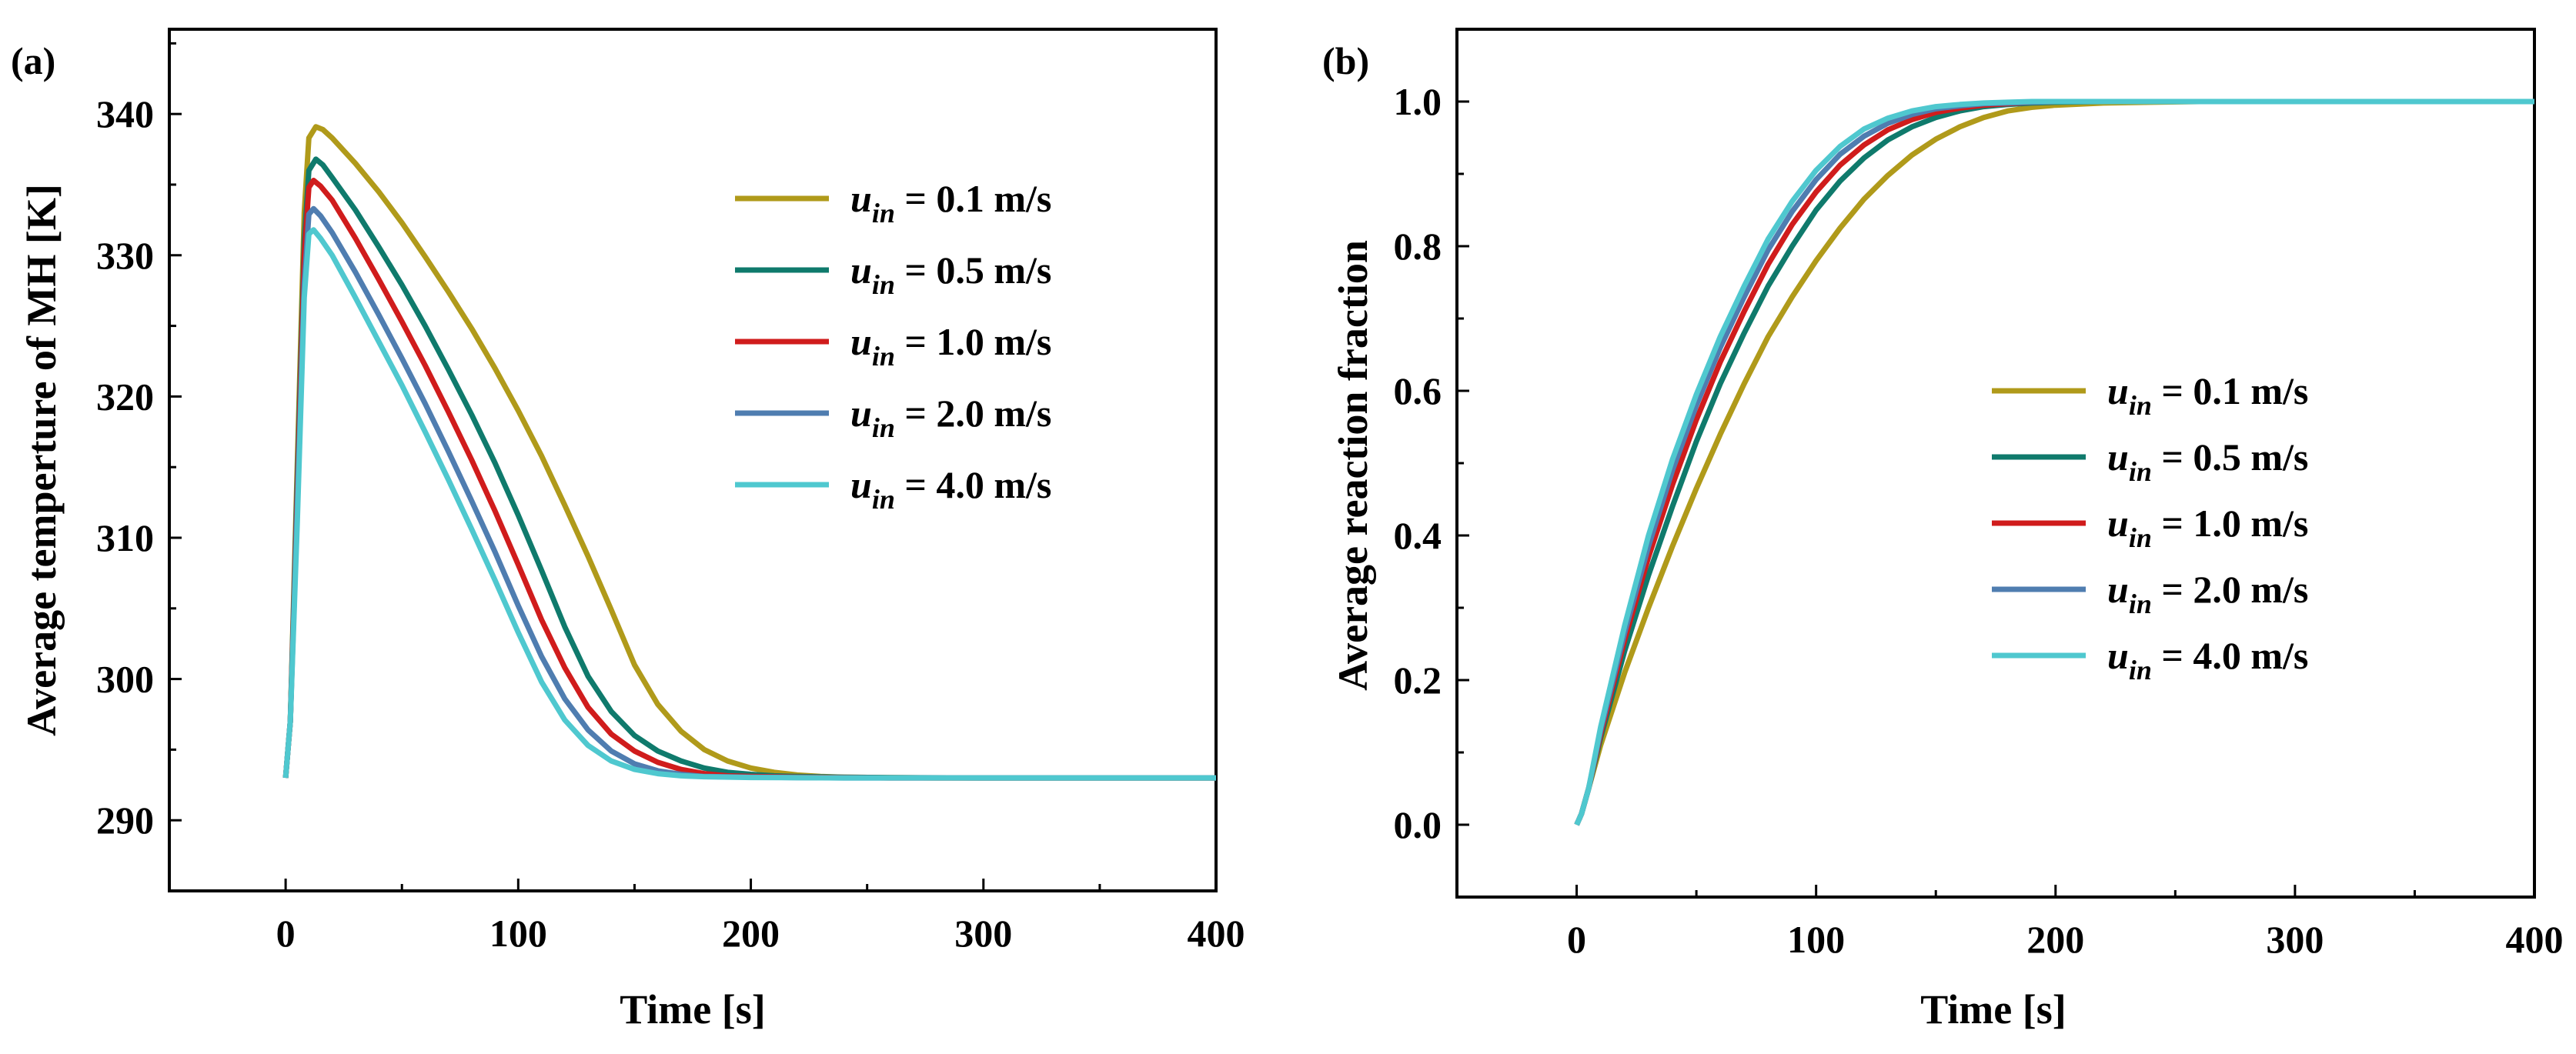 The image size is (2576, 1054). Describe the element at coordinates (1418, 246) in the screenshot. I see `y-tick-label: 0.8` at that location.